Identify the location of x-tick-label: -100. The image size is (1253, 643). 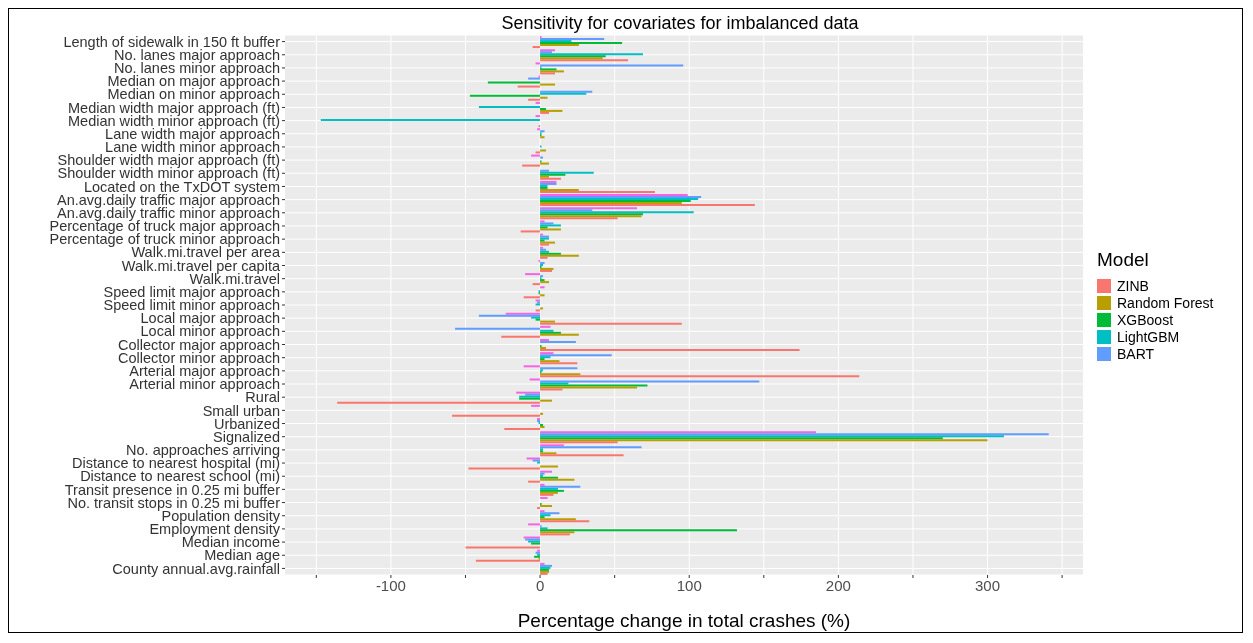
(390, 585).